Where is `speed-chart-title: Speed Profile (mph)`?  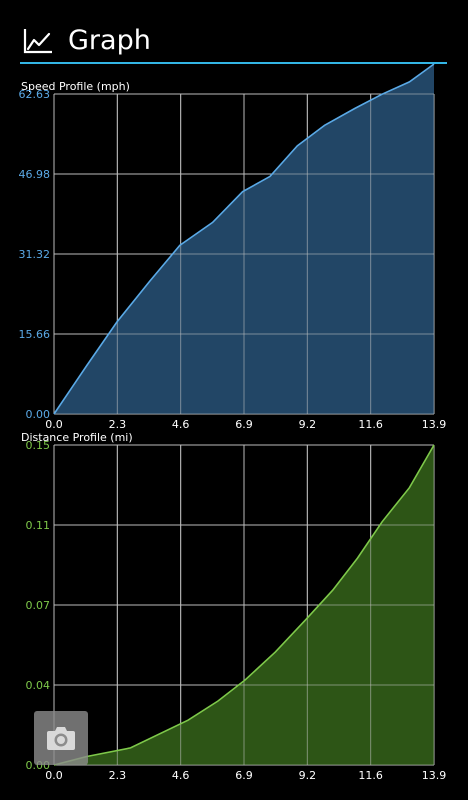 speed-chart-title: Speed Profile (mph) is located at coordinates (75, 86).